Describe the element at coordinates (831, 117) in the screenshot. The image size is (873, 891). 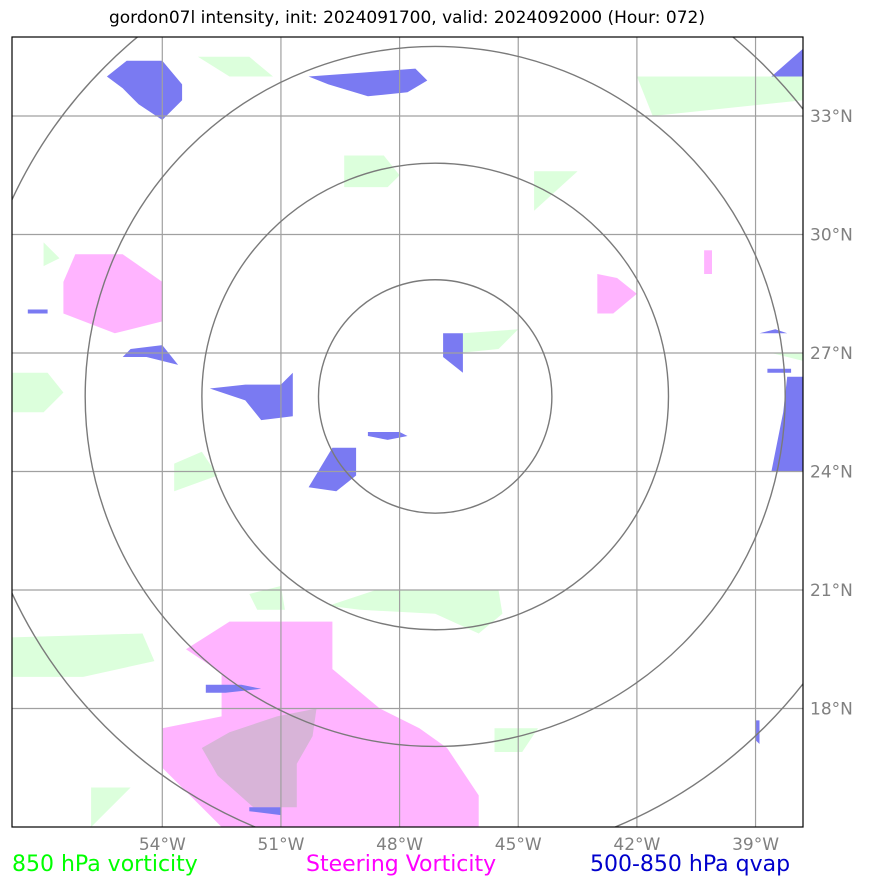
I see `y-tick-label: 33°N` at that location.